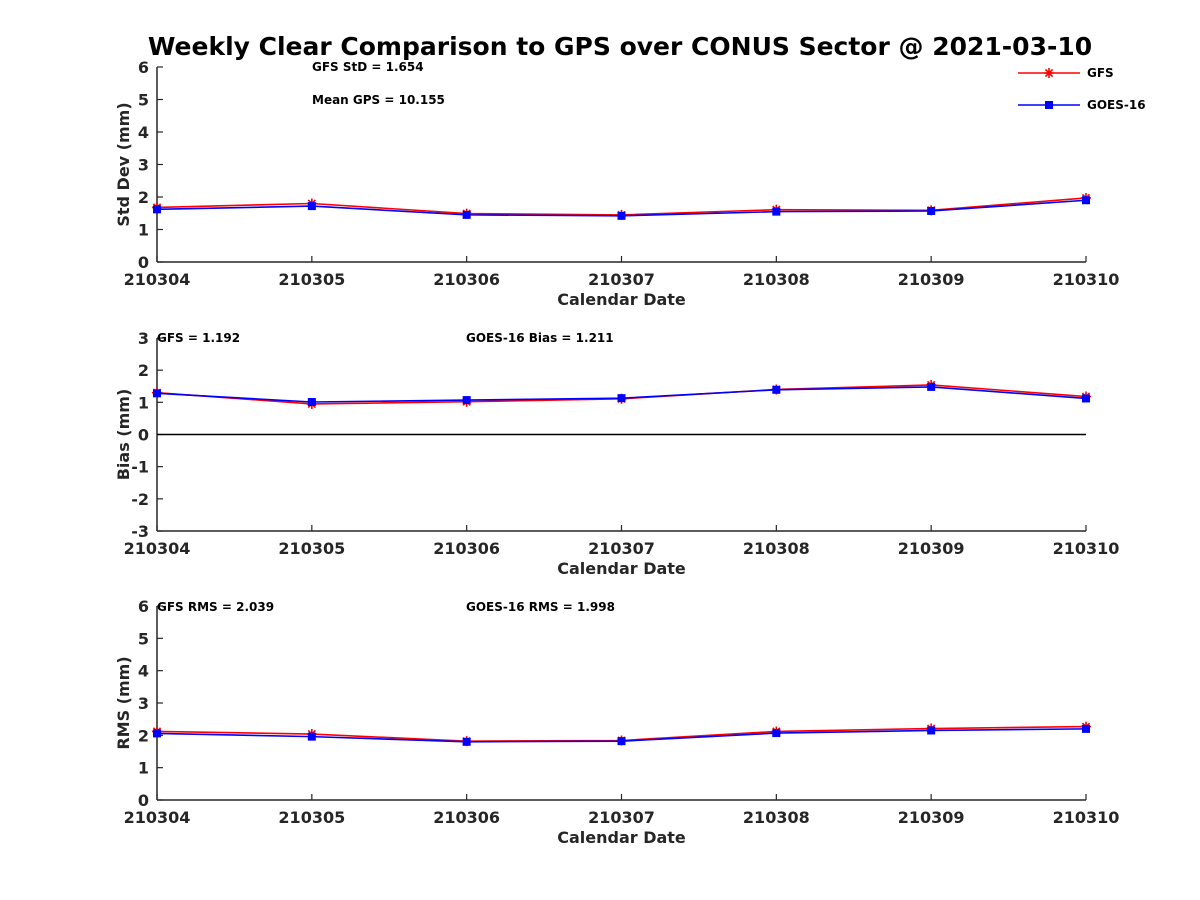 The height and width of the screenshot is (900, 1200). What do you see at coordinates (378, 100) in the screenshot?
I see `stat-annotation: Mean GPS = 10.155` at bounding box center [378, 100].